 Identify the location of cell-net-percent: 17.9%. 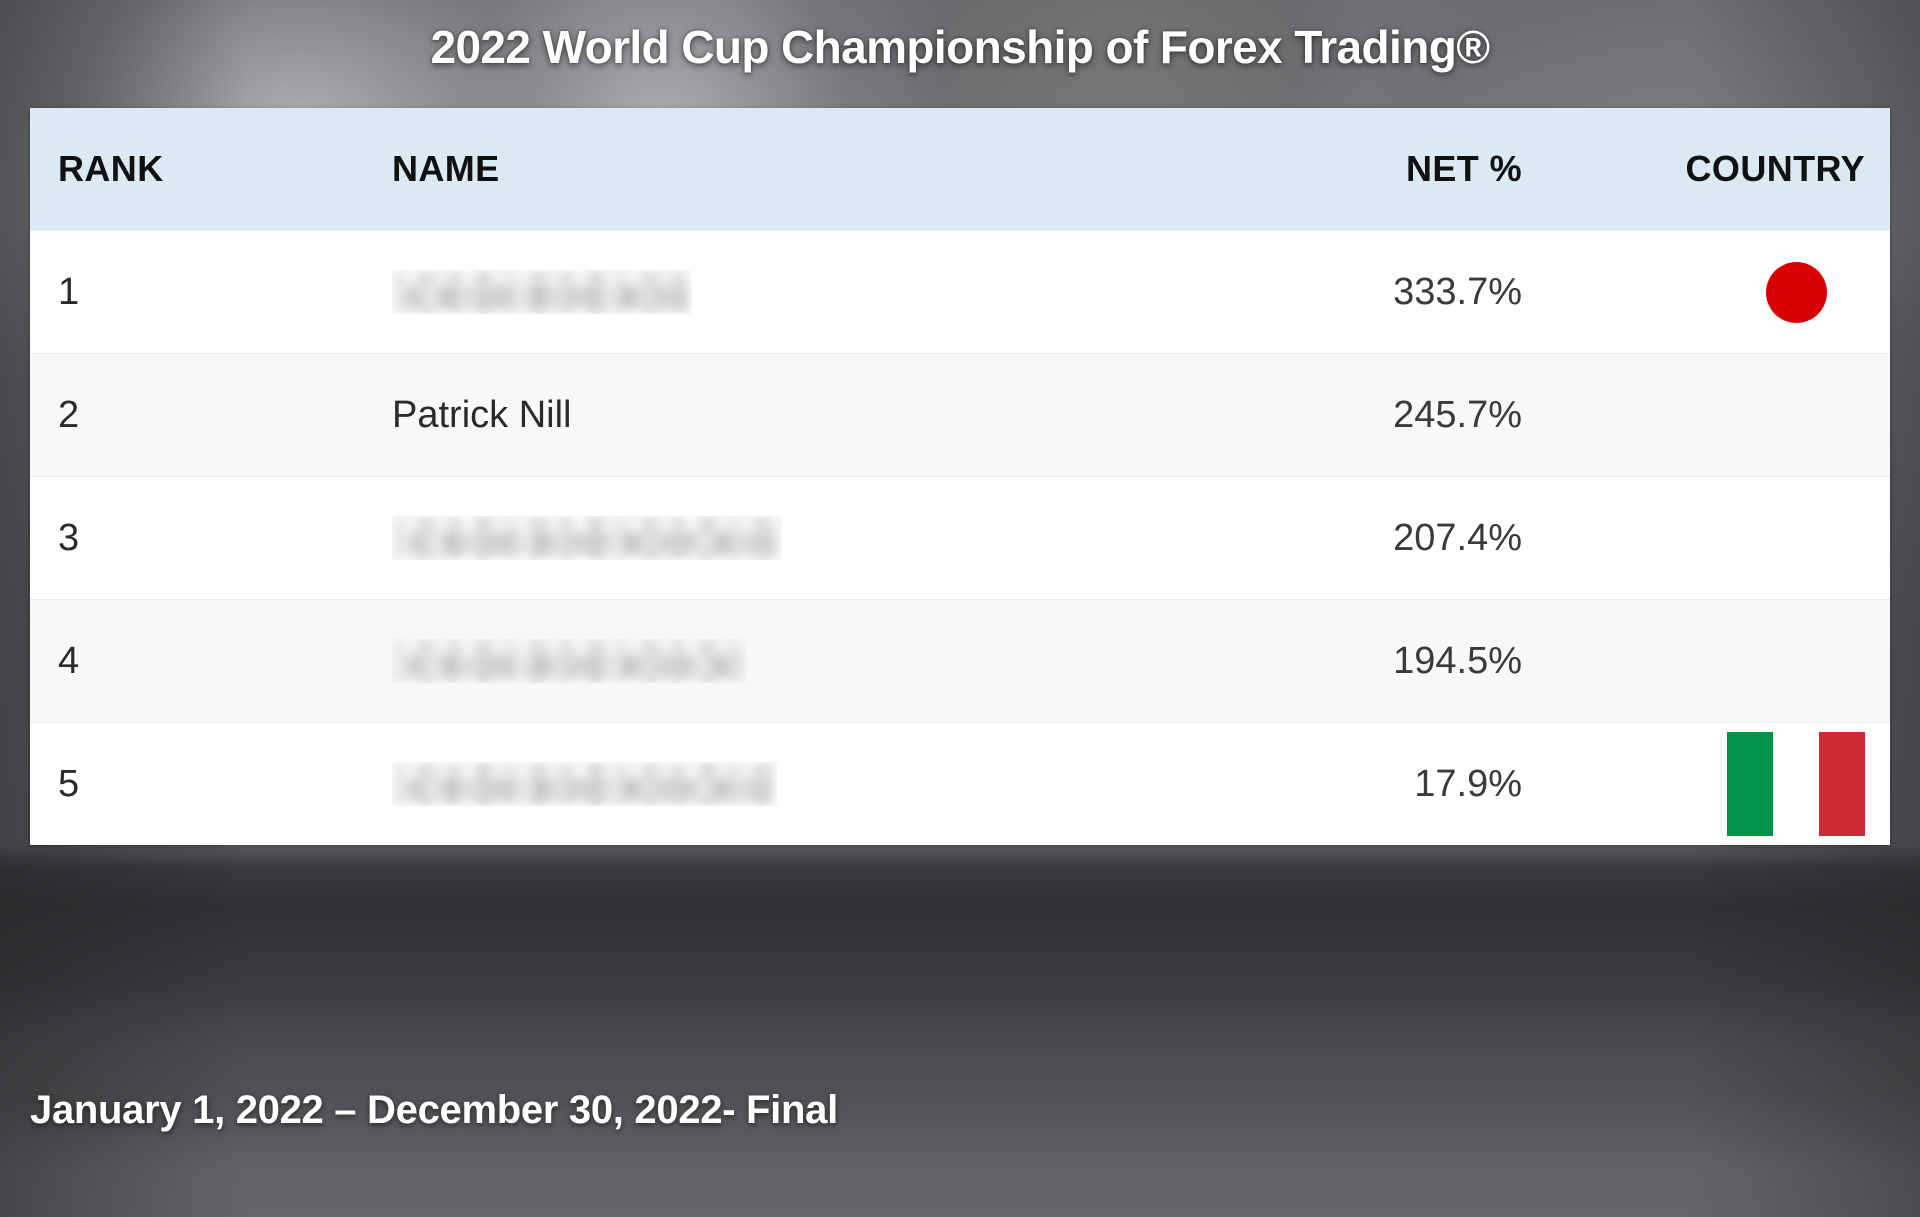
(1412, 783).